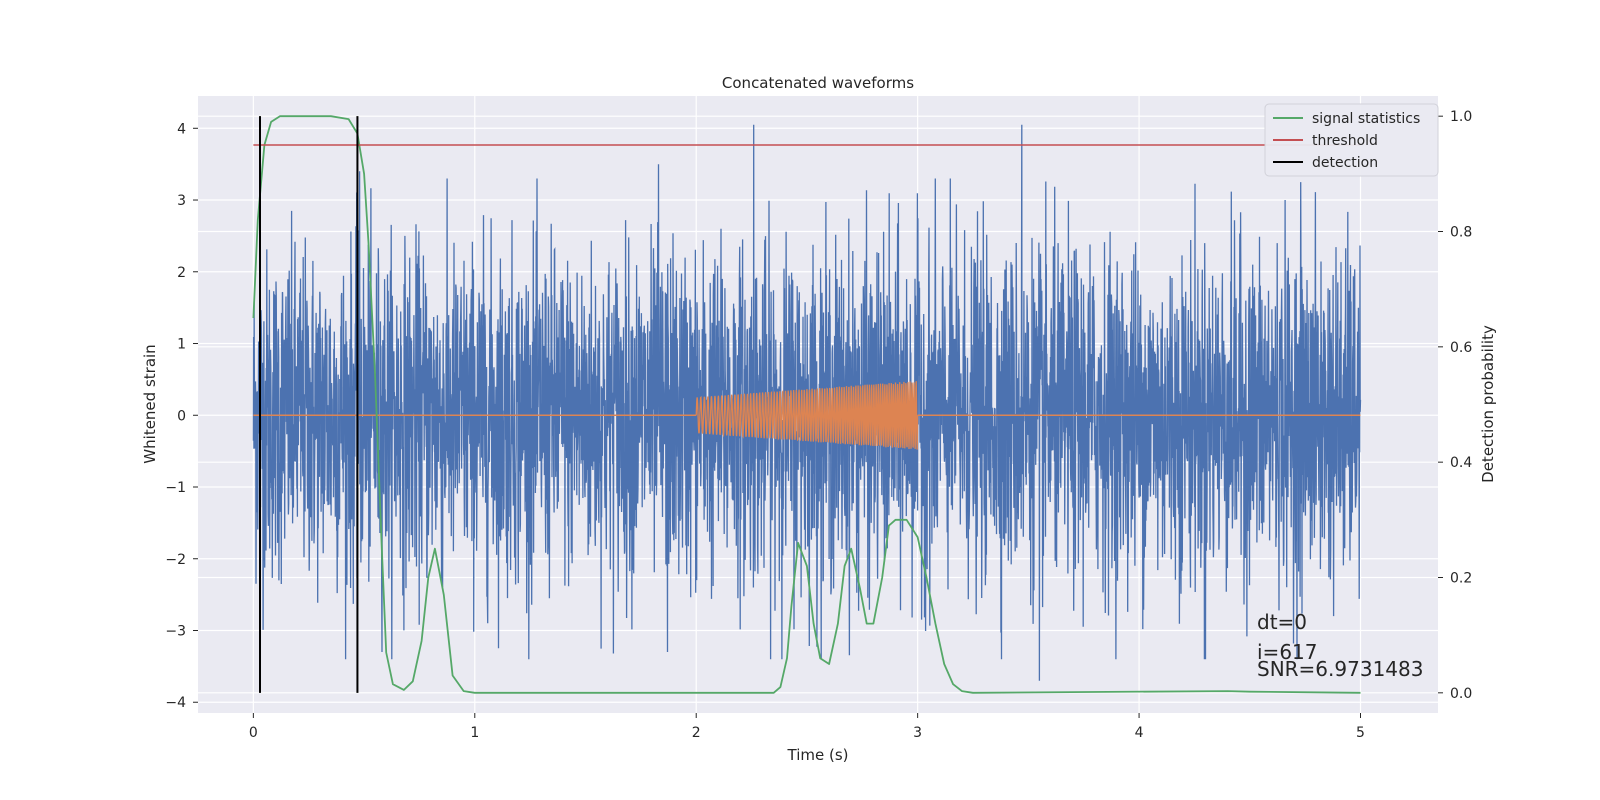 The width and height of the screenshot is (1600, 800). Describe the element at coordinates (181, 129) in the screenshot. I see `y-tick-label: 4` at that location.